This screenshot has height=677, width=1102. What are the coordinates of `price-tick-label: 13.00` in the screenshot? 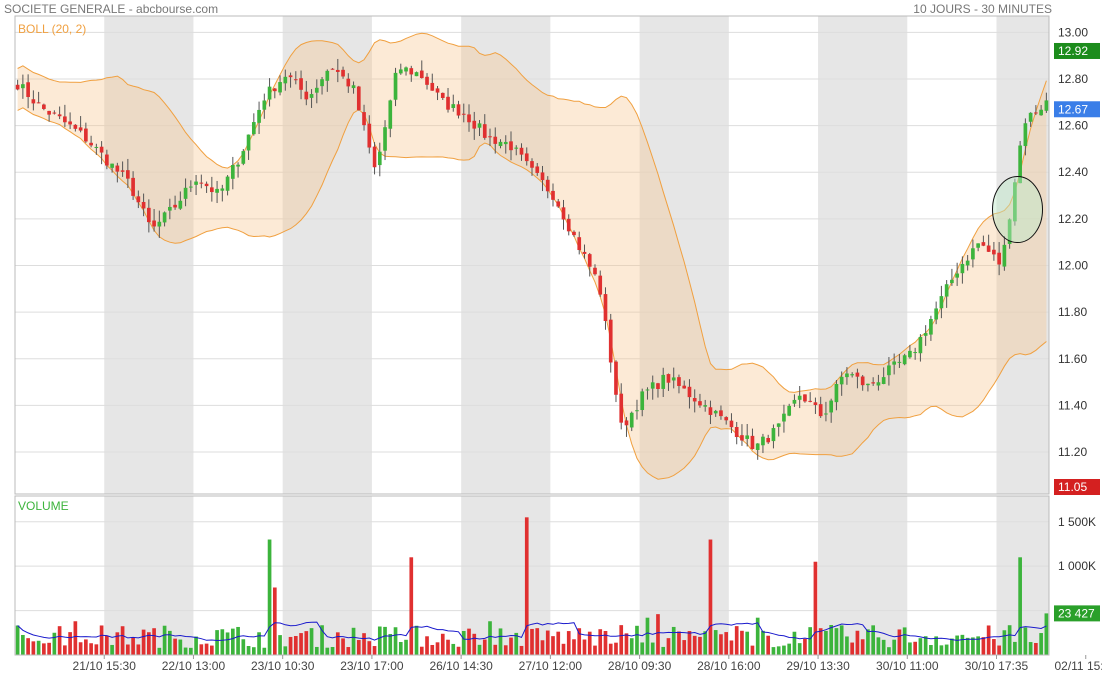 It's located at (1073, 32).